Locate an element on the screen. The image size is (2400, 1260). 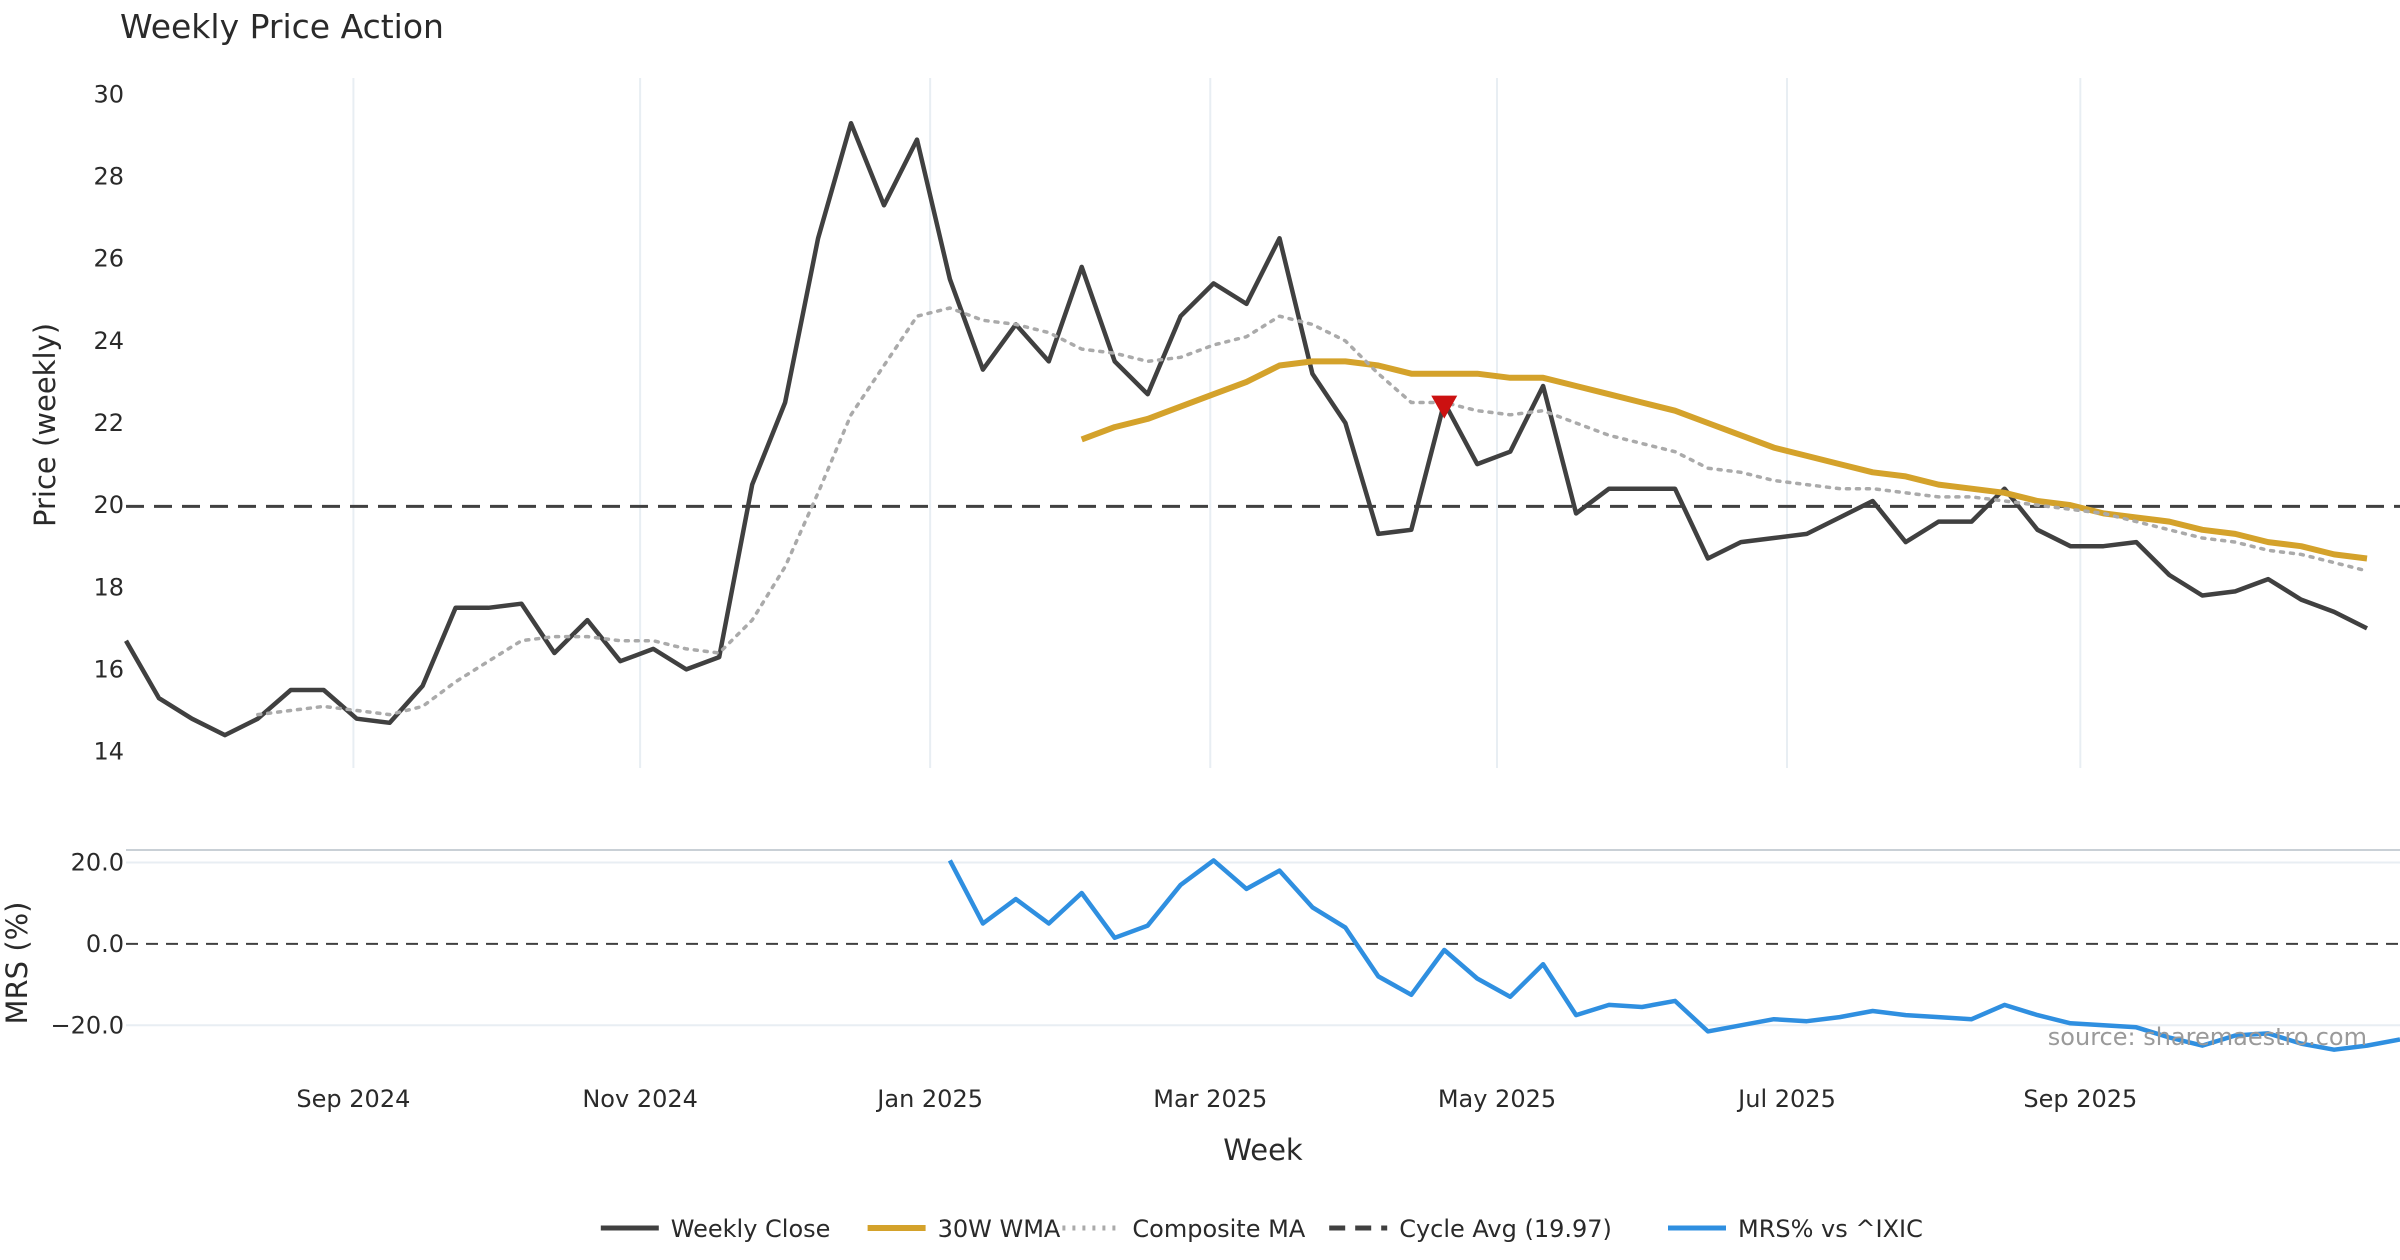
source-note: source: sharemaestro.com is located at coordinates (2207, 1037).